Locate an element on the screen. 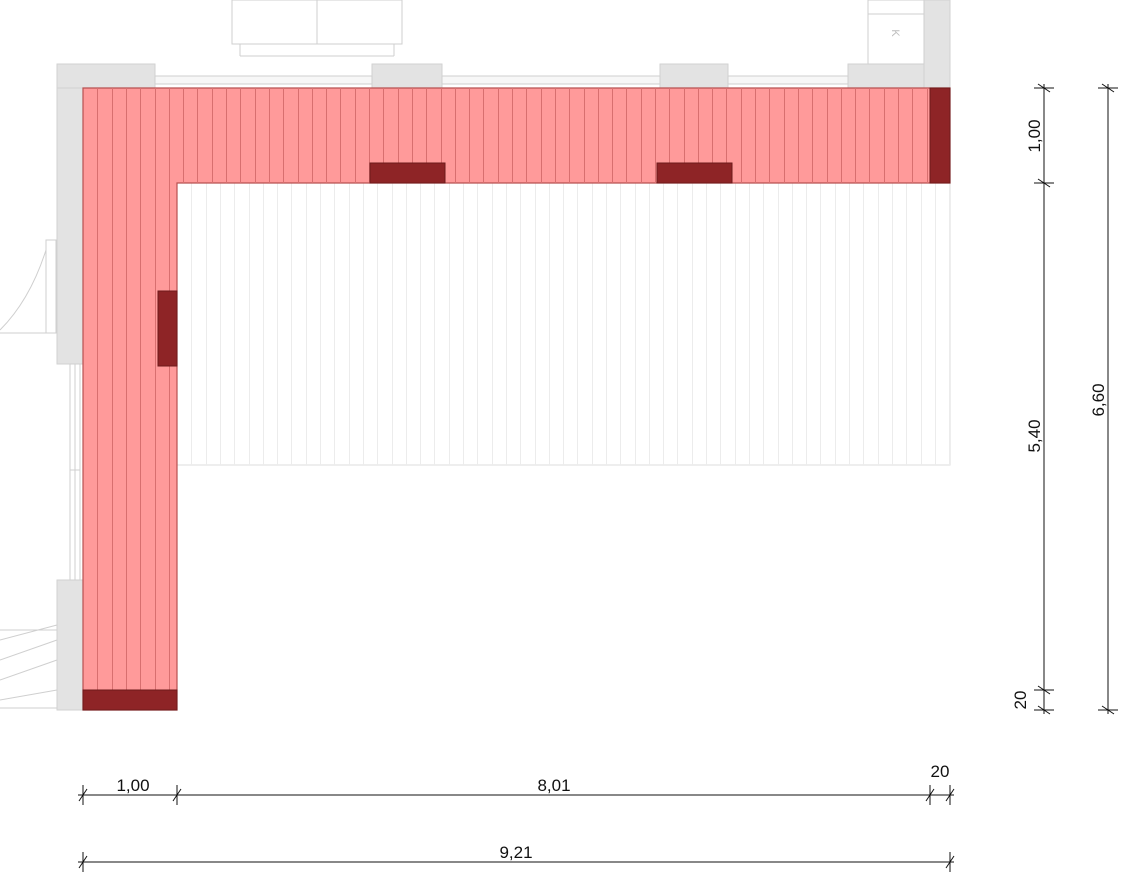  door-frame is located at coordinates (51, 286).